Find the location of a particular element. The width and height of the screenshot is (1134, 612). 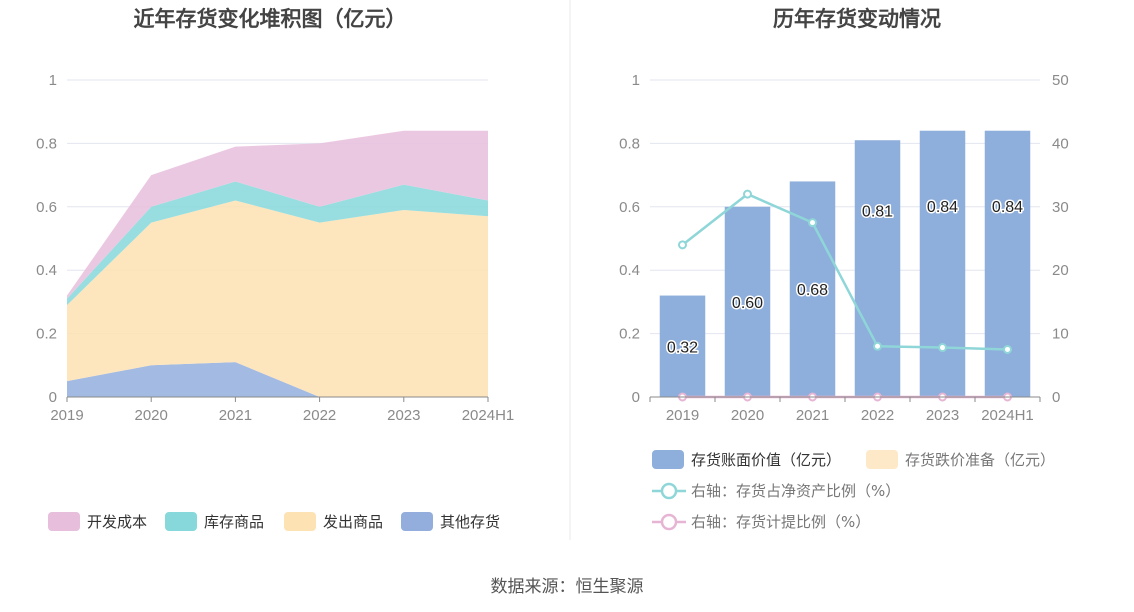

left-legend-item: 库存商品 is located at coordinates (214, 521).